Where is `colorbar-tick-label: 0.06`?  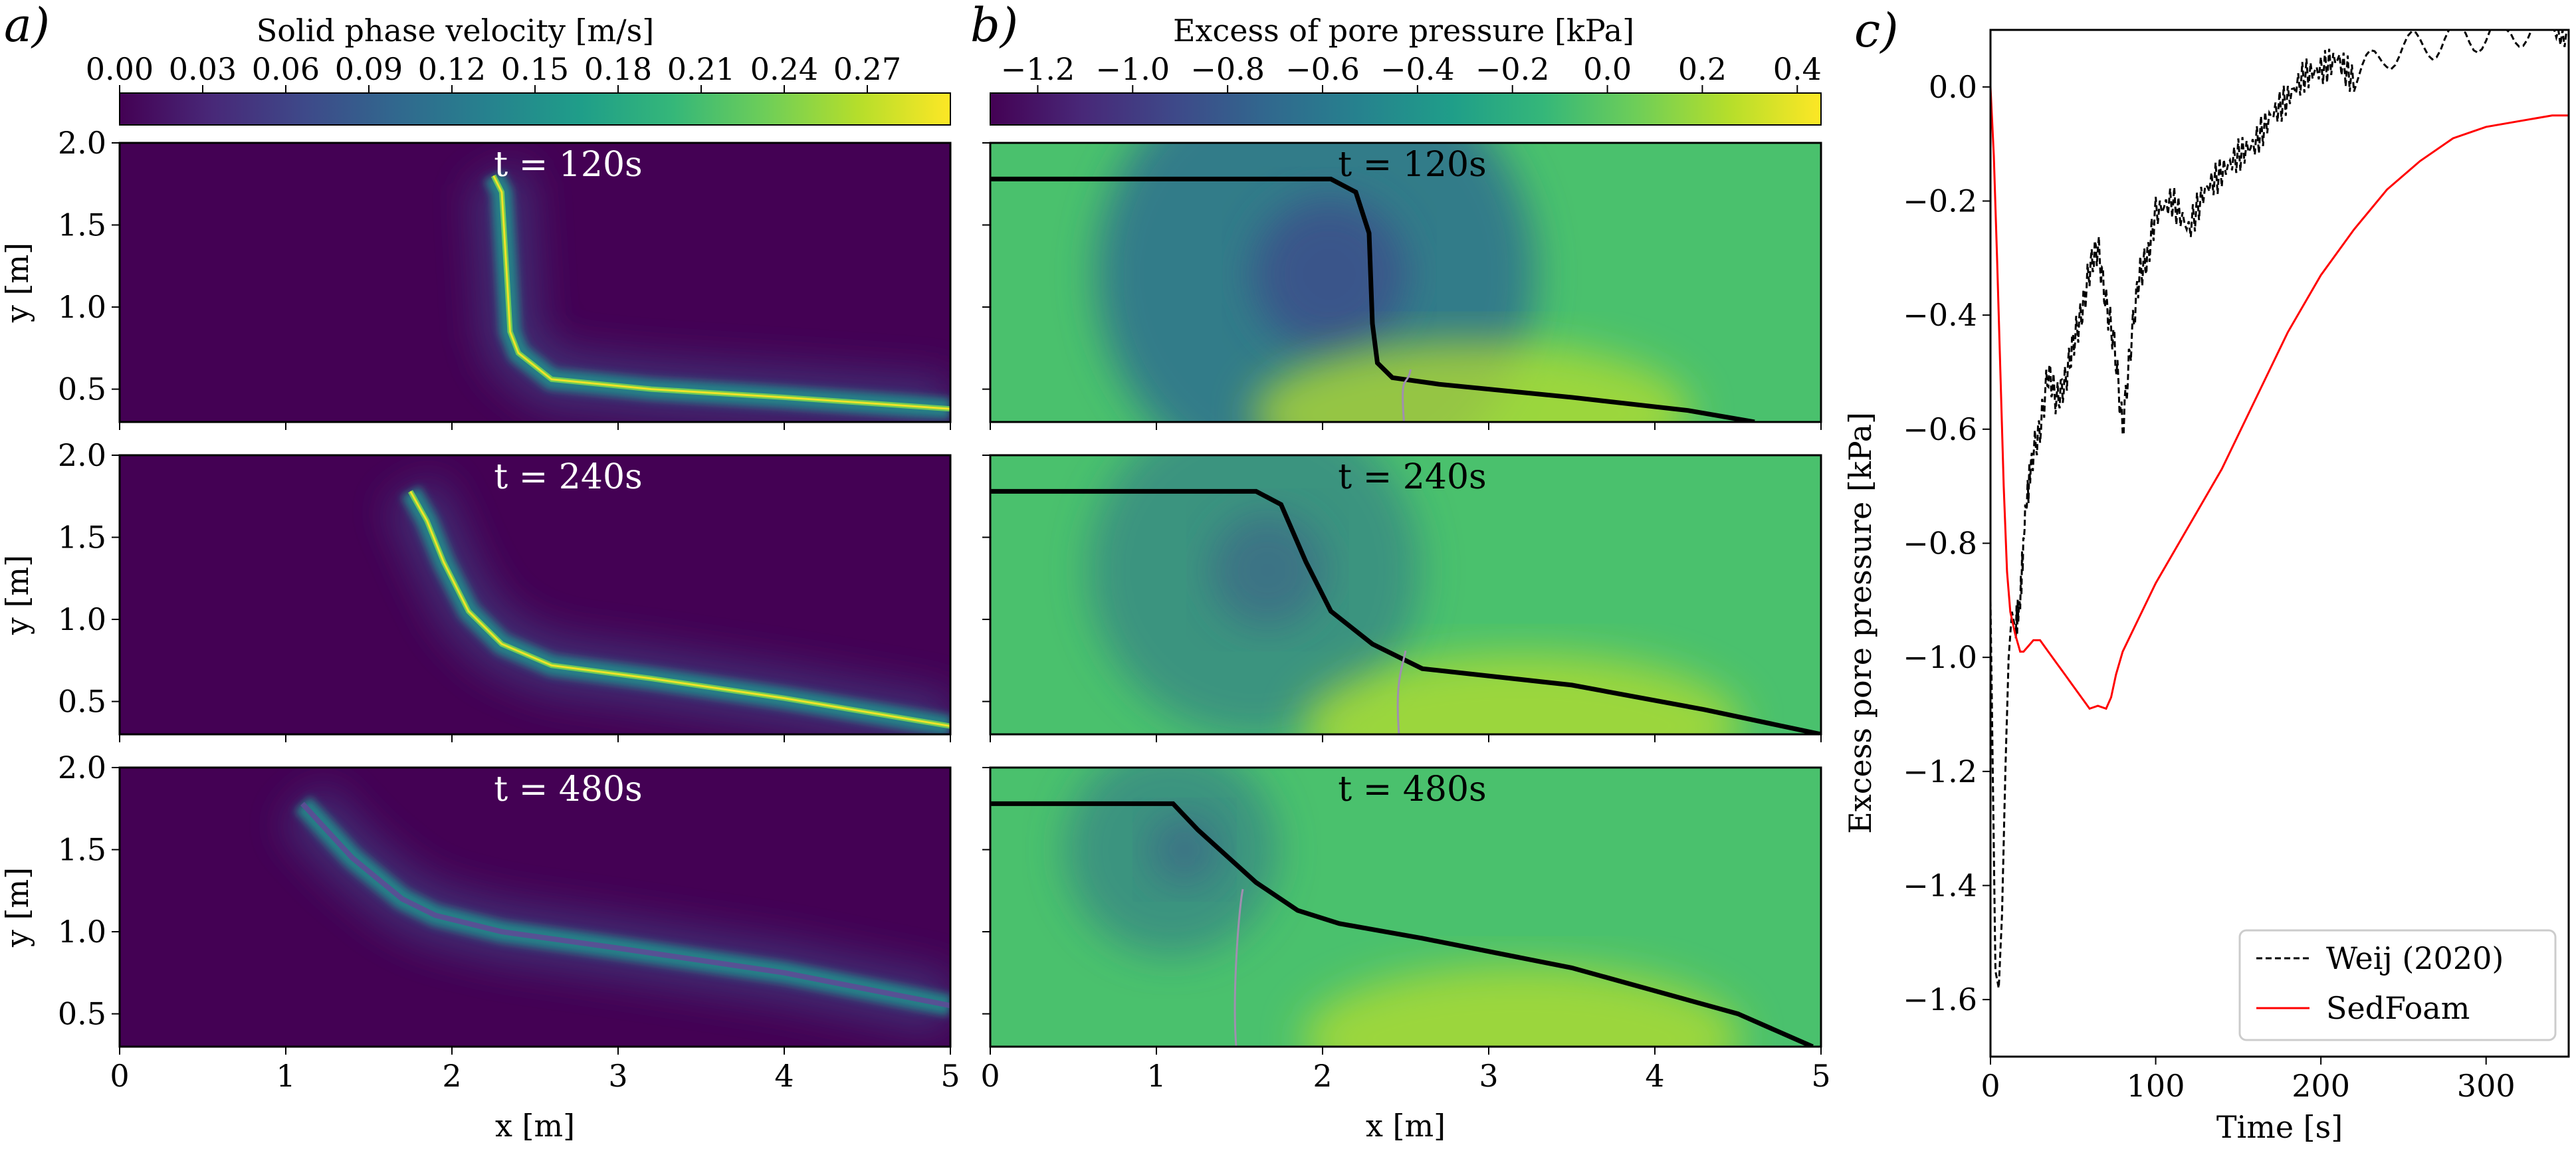
colorbar-tick-label: 0.06 is located at coordinates (286, 69).